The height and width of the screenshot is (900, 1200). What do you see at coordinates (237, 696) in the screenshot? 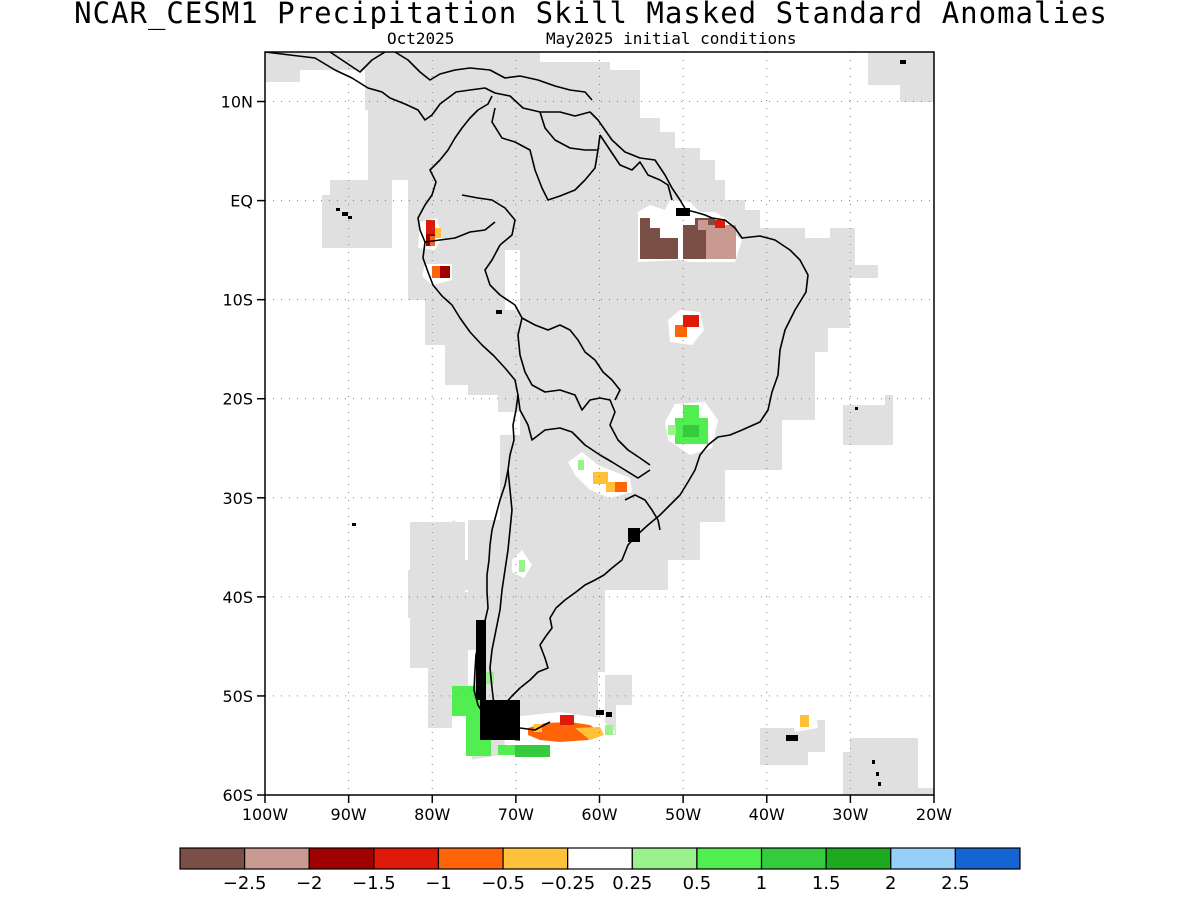
I see `lat-tick-label: 50S` at bounding box center [237, 696].